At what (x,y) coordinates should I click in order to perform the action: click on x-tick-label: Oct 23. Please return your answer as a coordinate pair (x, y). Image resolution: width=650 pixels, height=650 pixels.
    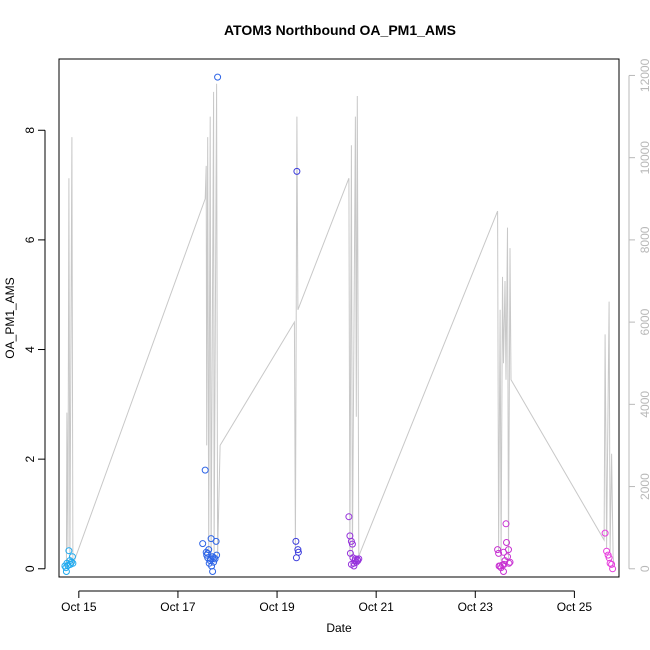
    Looking at the image, I should click on (476, 607).